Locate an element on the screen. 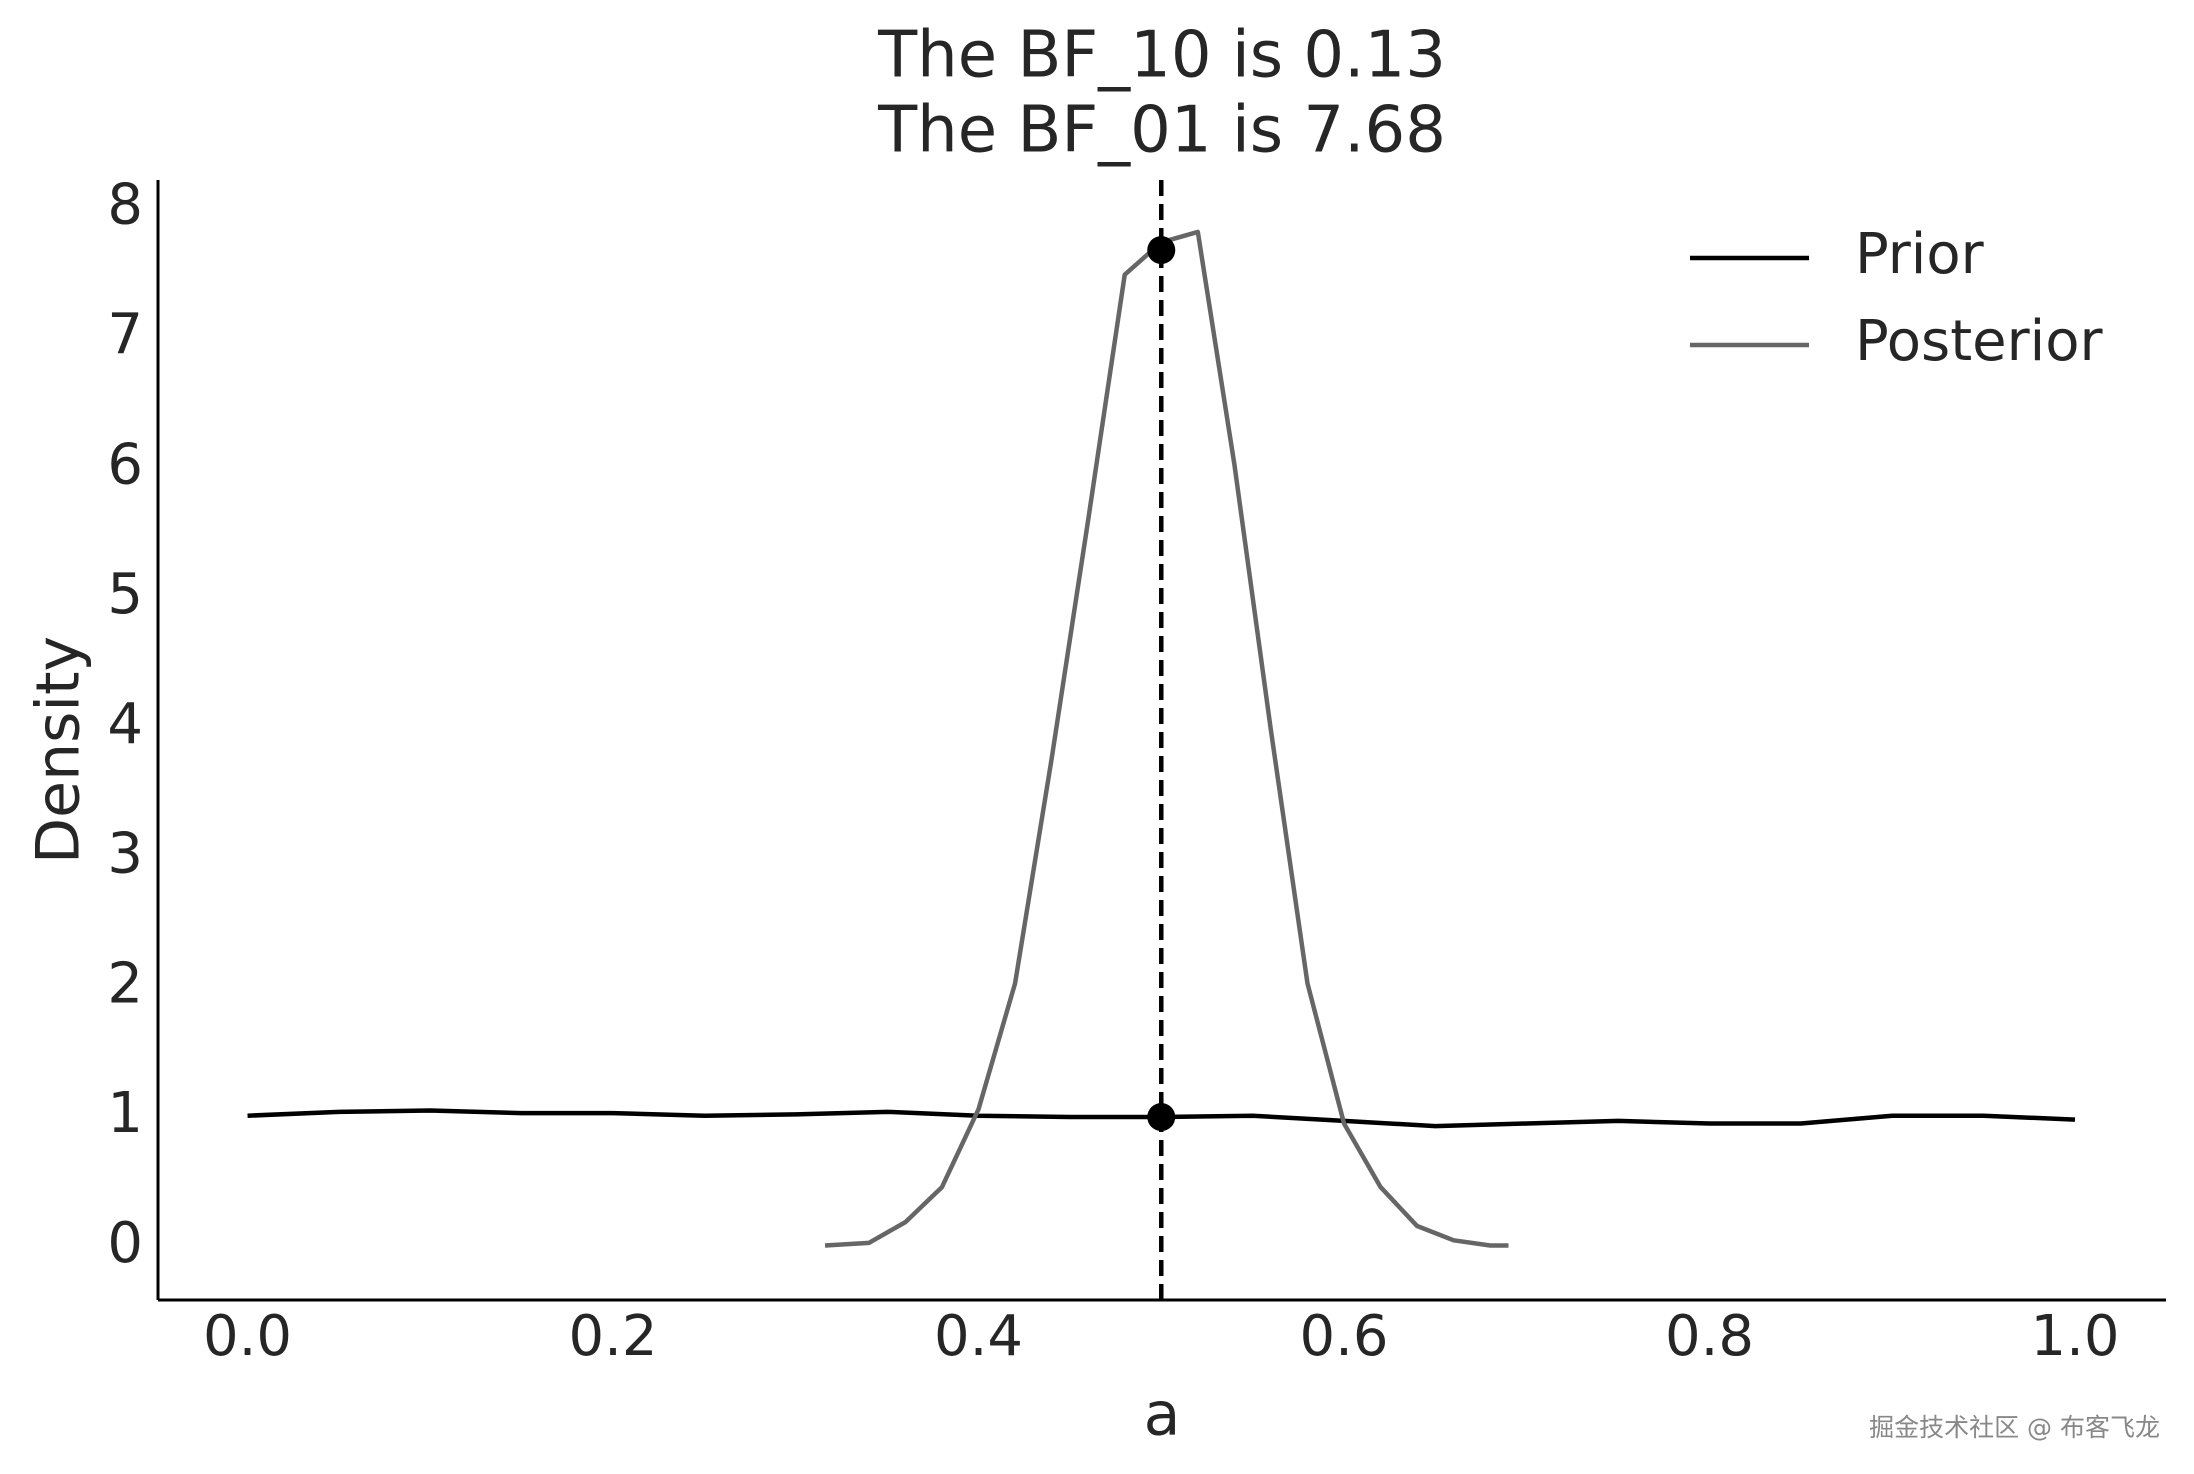 This screenshot has width=2194, height=1474. y-tick-label: 8 is located at coordinates (125, 205).